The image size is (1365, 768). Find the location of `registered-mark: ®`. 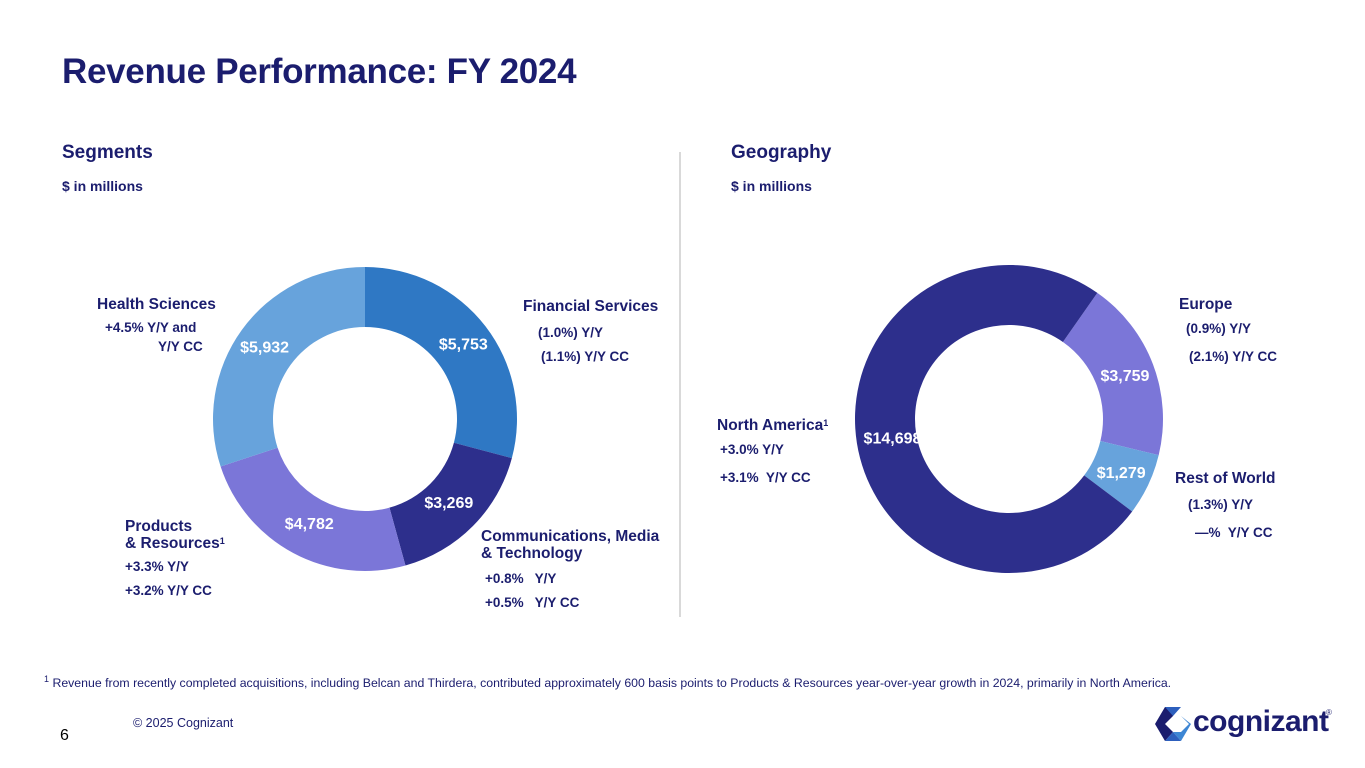

registered-mark: ® is located at coordinates (1329, 712).